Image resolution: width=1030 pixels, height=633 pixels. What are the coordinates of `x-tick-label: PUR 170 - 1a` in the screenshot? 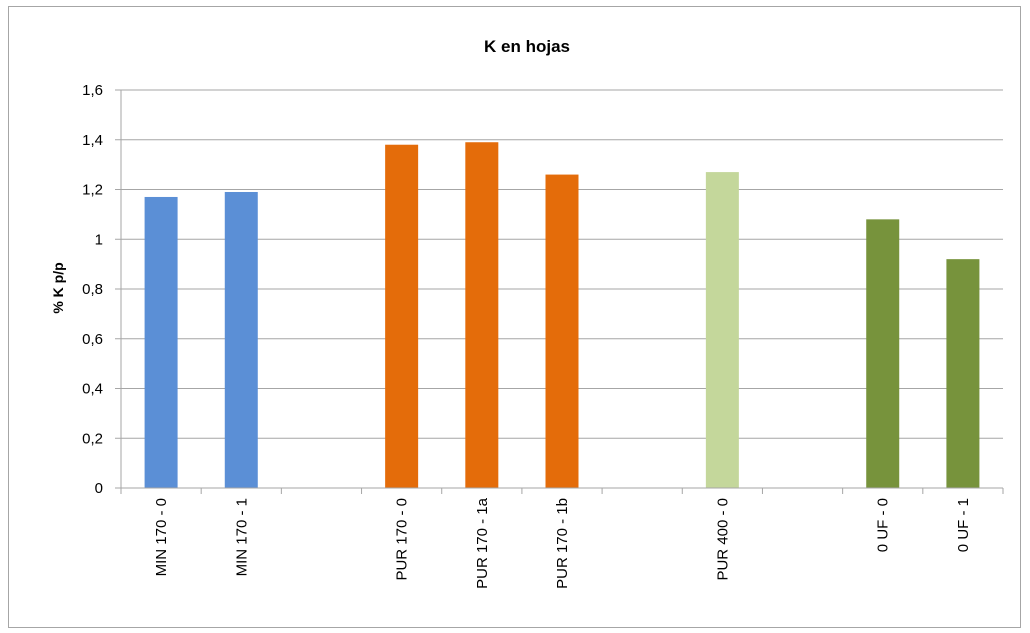 It's located at (482, 543).